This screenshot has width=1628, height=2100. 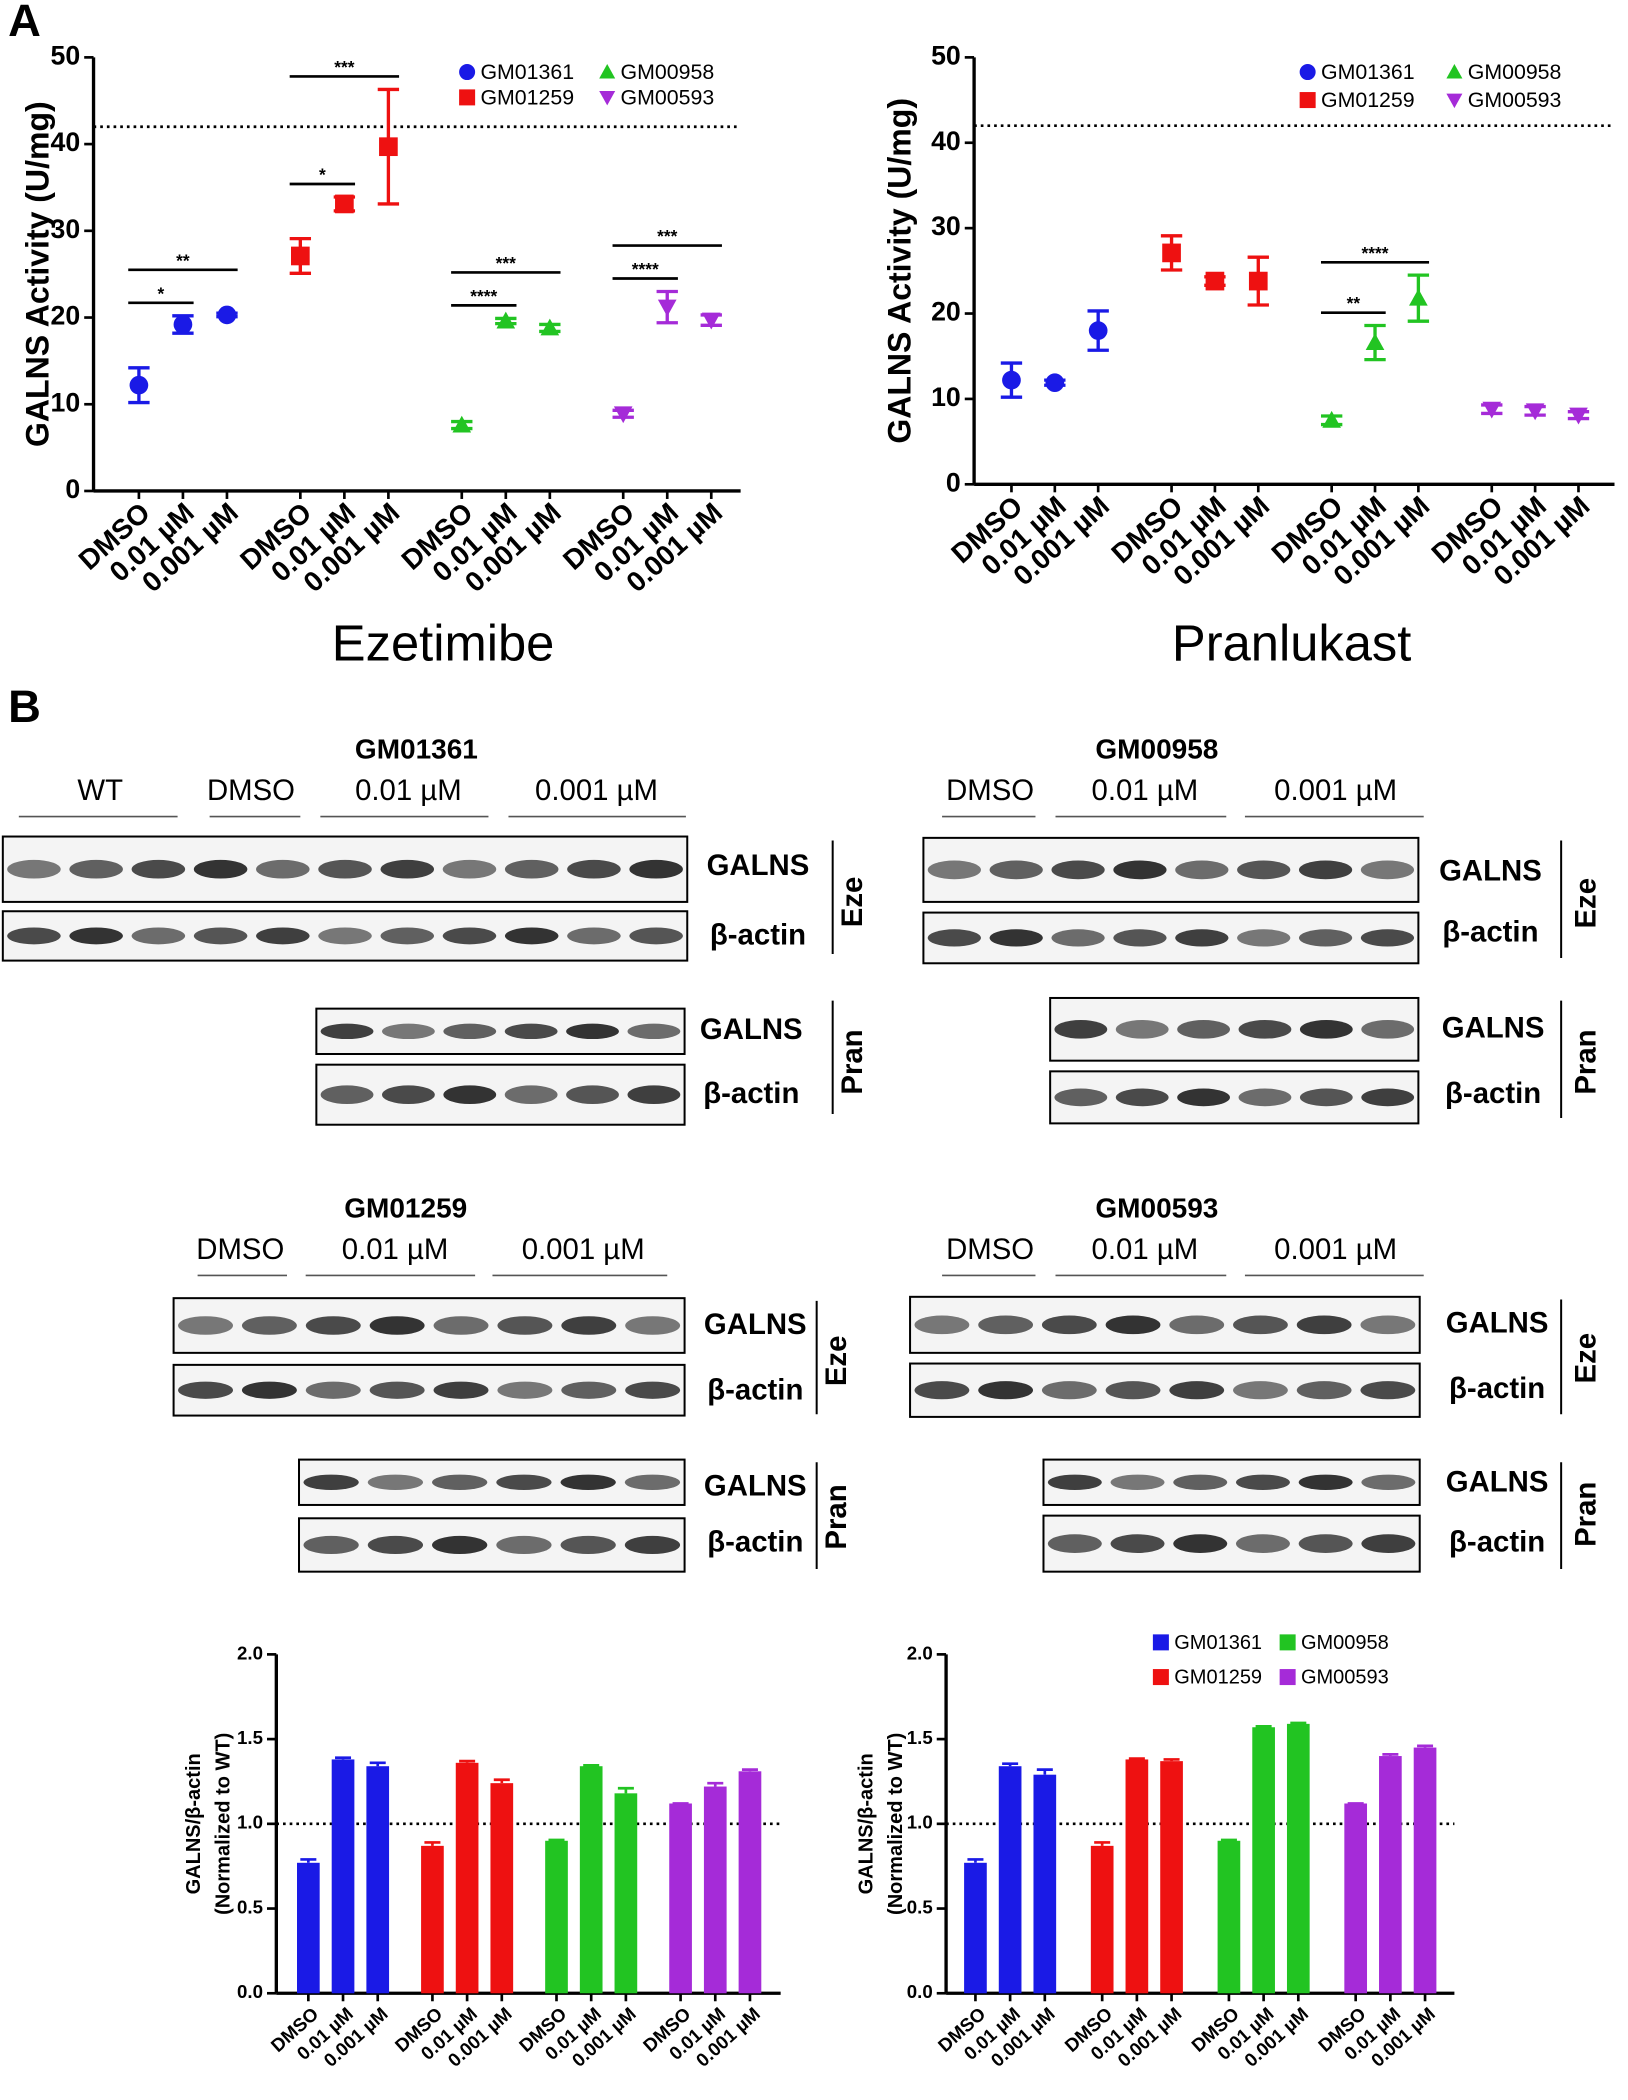 I want to click on legend-label: GM01259, so click(x=527, y=97).